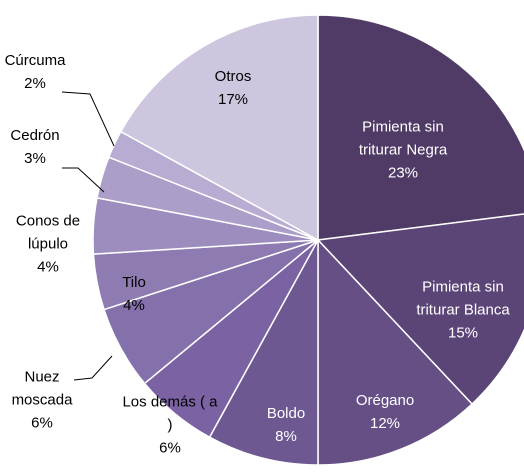  Describe the element at coordinates (37, 72) in the screenshot. I see `slice-label: Cúrcuma 2%` at that location.